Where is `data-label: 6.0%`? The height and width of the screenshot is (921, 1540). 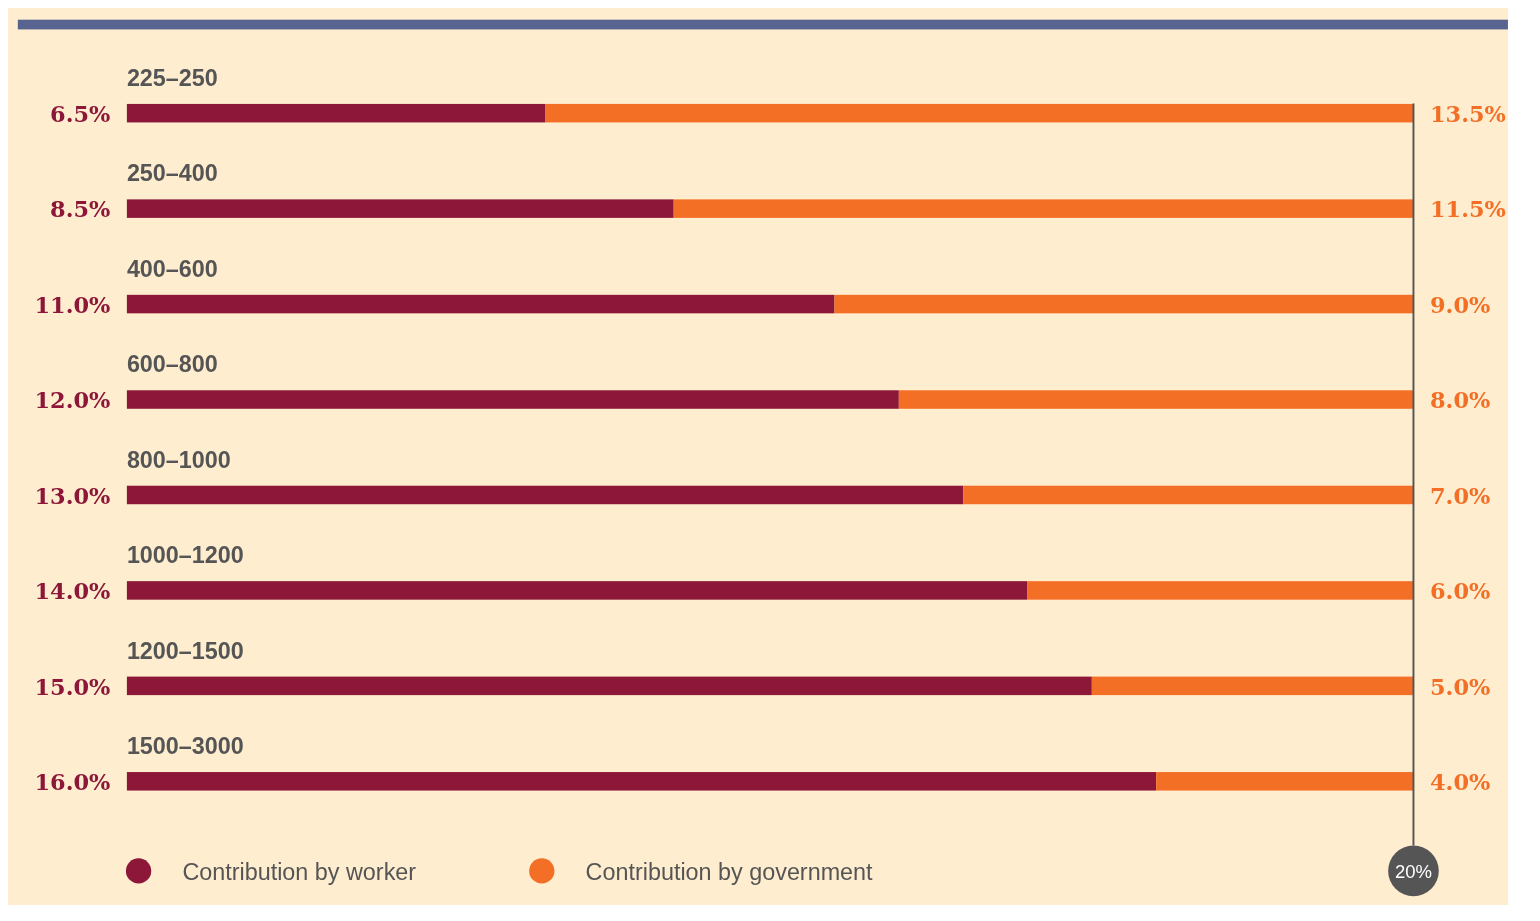
data-label: 6.0% is located at coordinates (1460, 591).